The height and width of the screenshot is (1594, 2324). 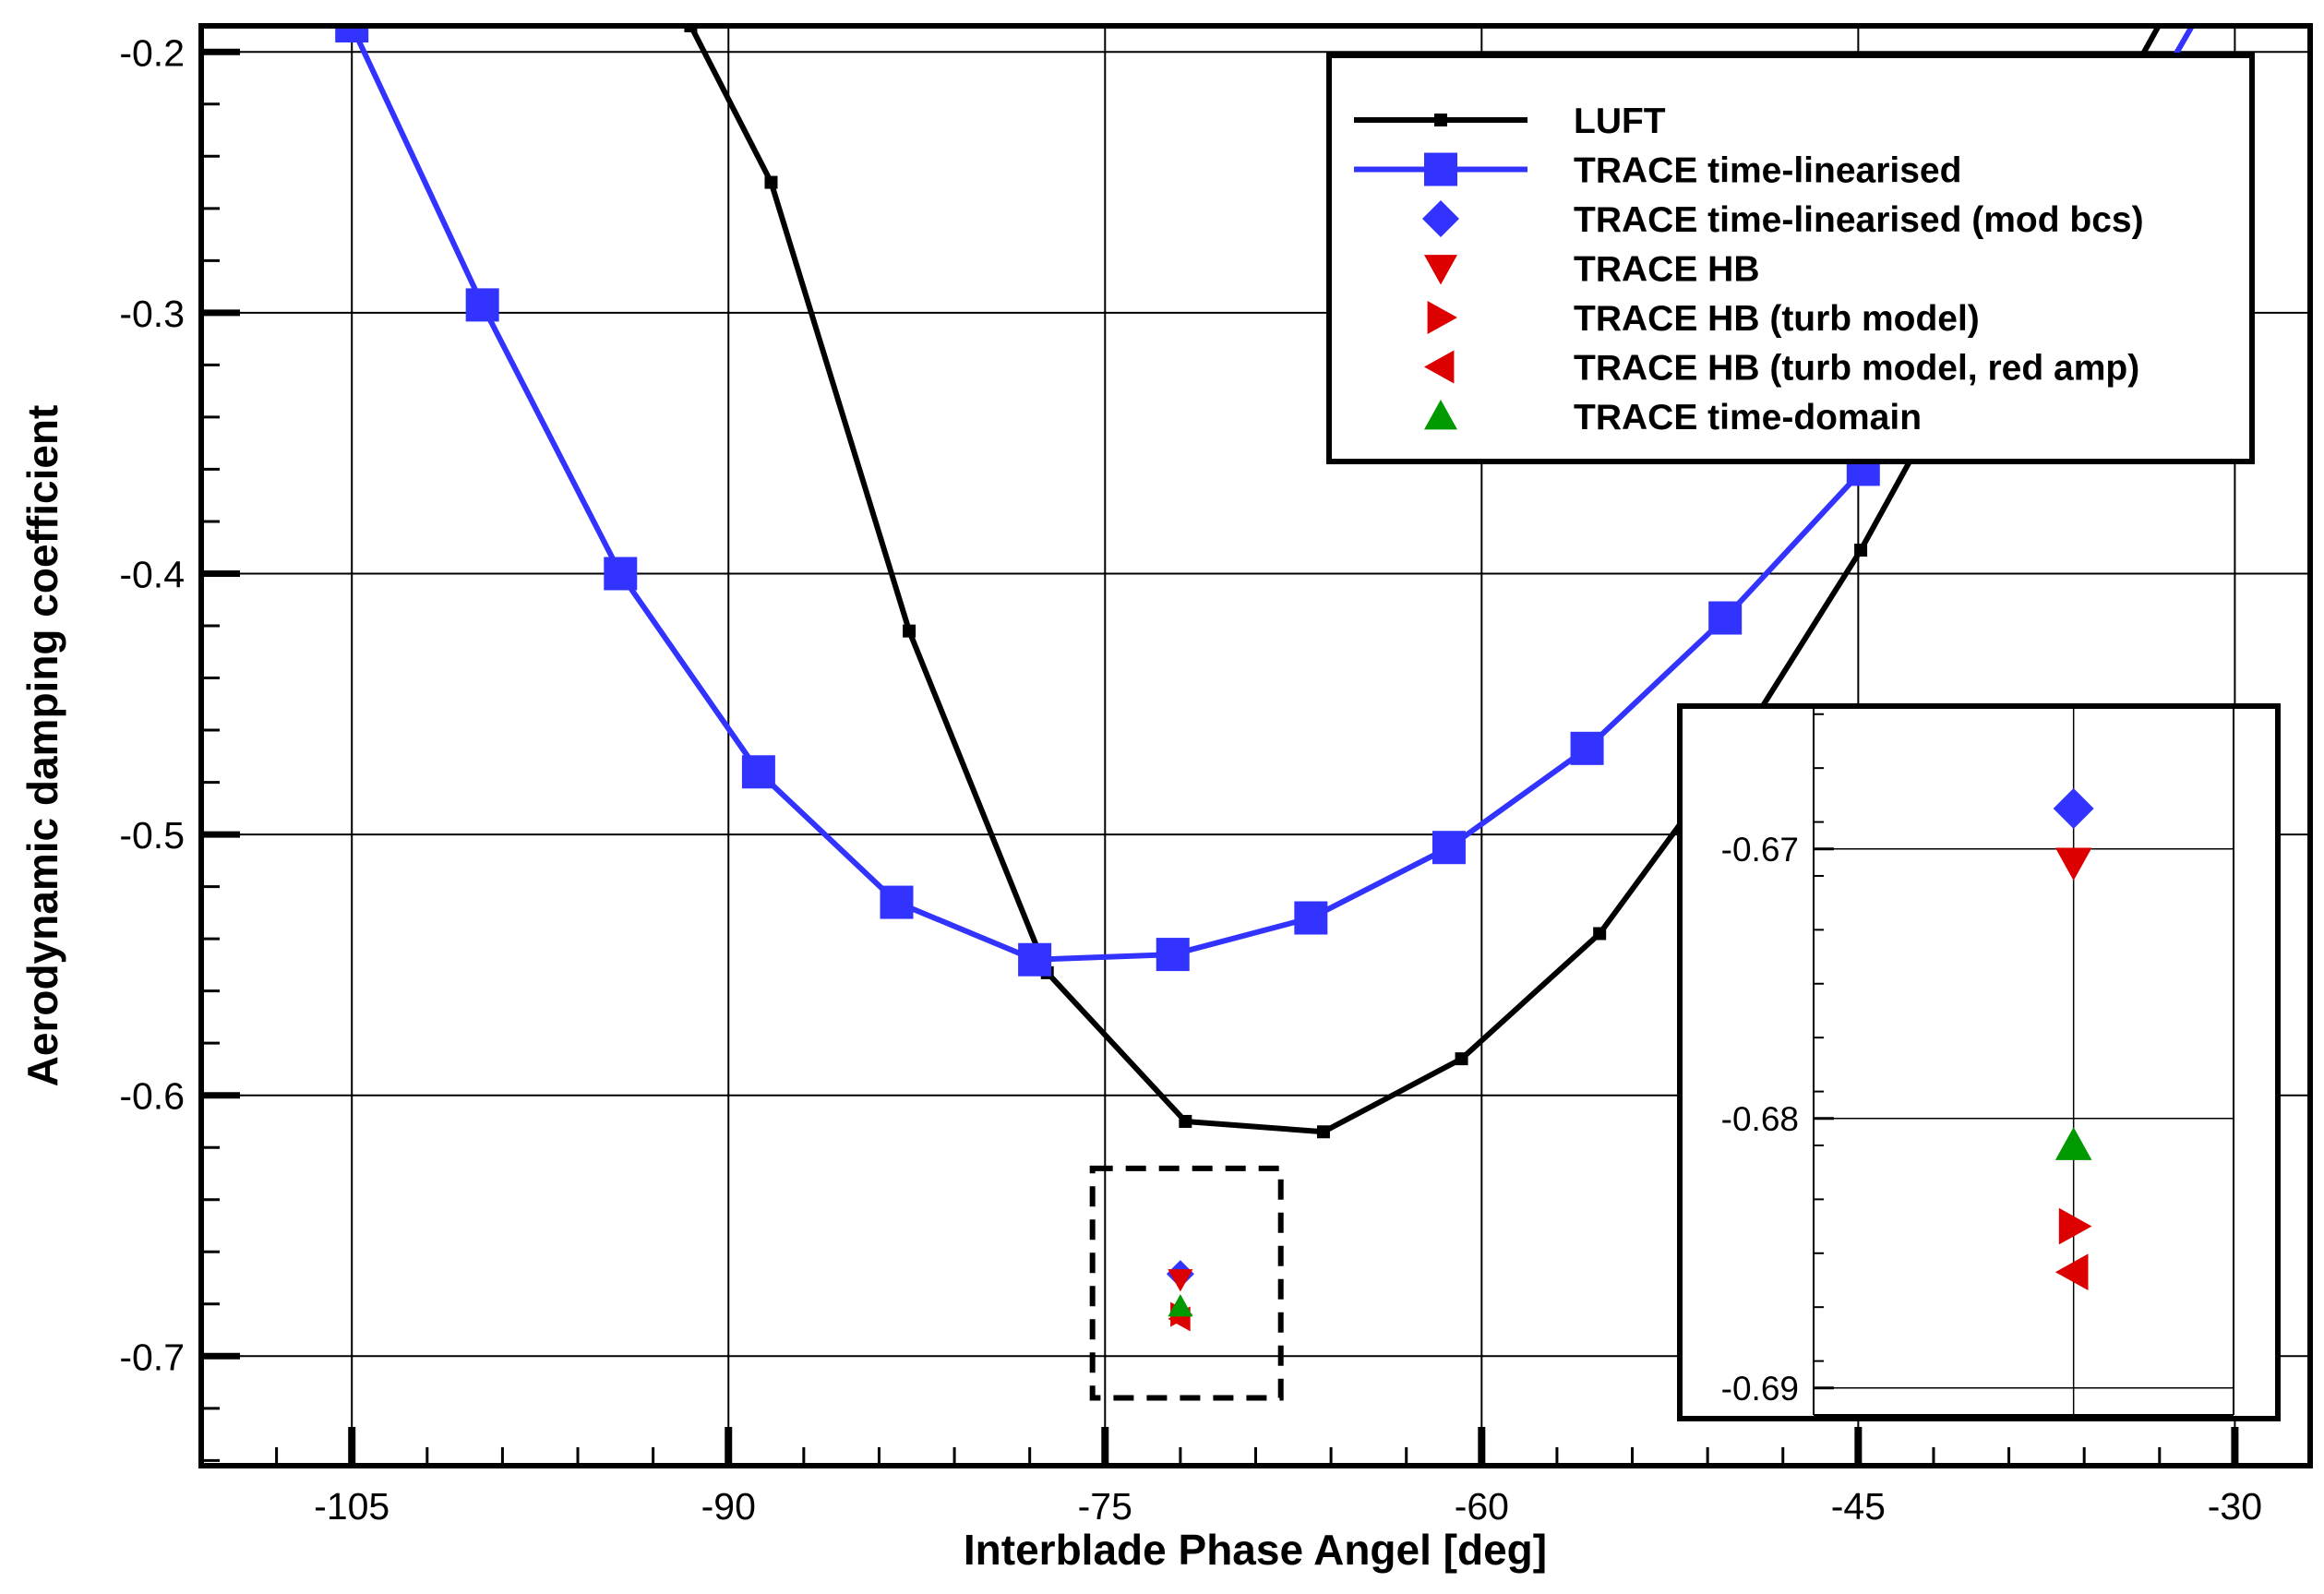 What do you see at coordinates (2073, 1039) in the screenshot?
I see `inset-points` at bounding box center [2073, 1039].